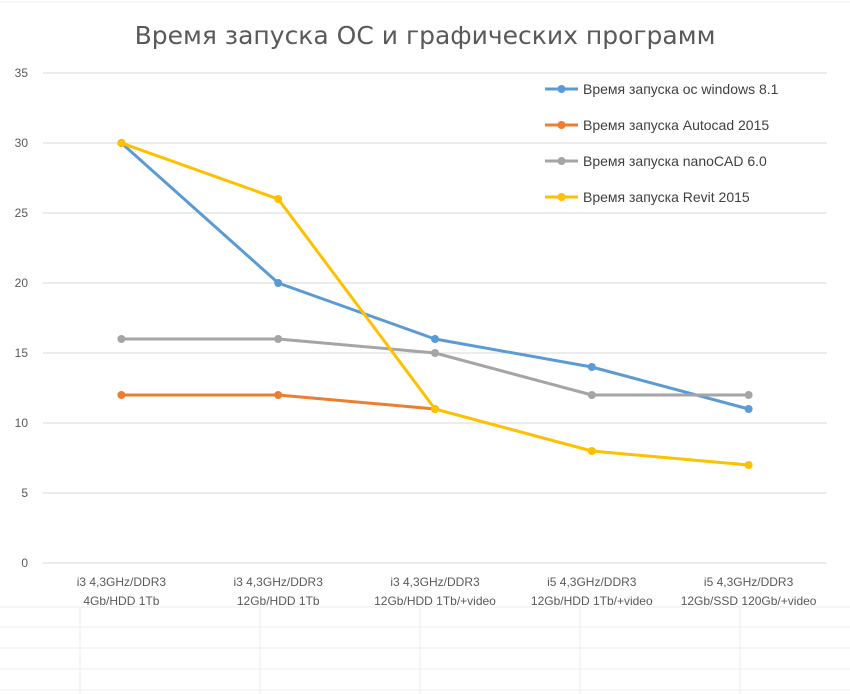 The image size is (850, 694). What do you see at coordinates (749, 601) in the screenshot?
I see `x-category-label: 12Gb/SSD 120Gb/+video` at bounding box center [749, 601].